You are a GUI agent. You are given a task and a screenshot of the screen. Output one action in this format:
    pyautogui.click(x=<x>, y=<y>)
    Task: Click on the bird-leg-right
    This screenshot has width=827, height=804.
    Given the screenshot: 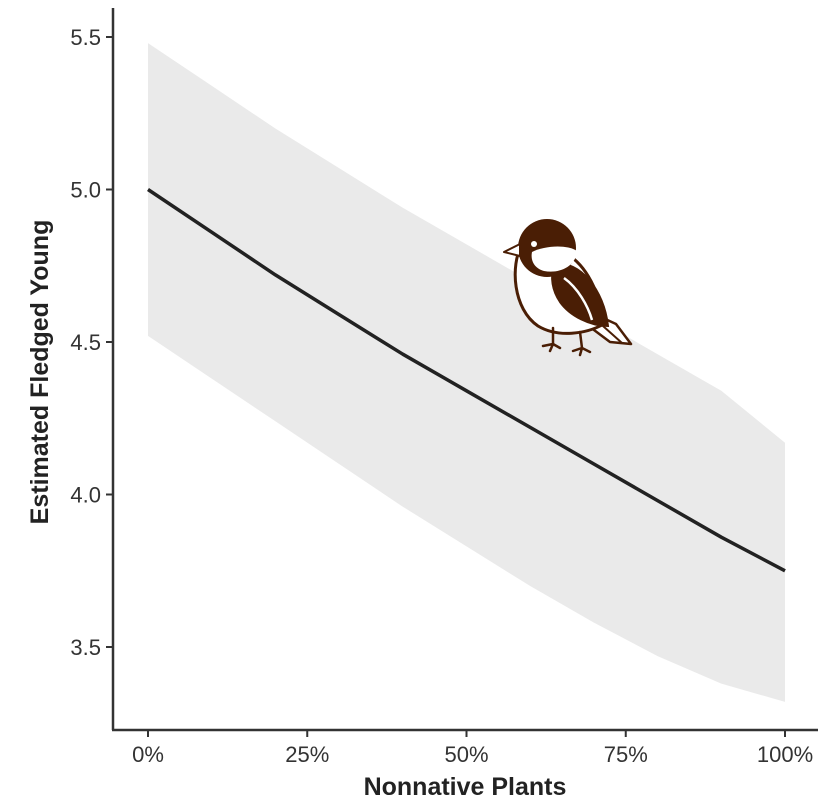 What is the action you would take?
    pyautogui.click(x=581, y=343)
    